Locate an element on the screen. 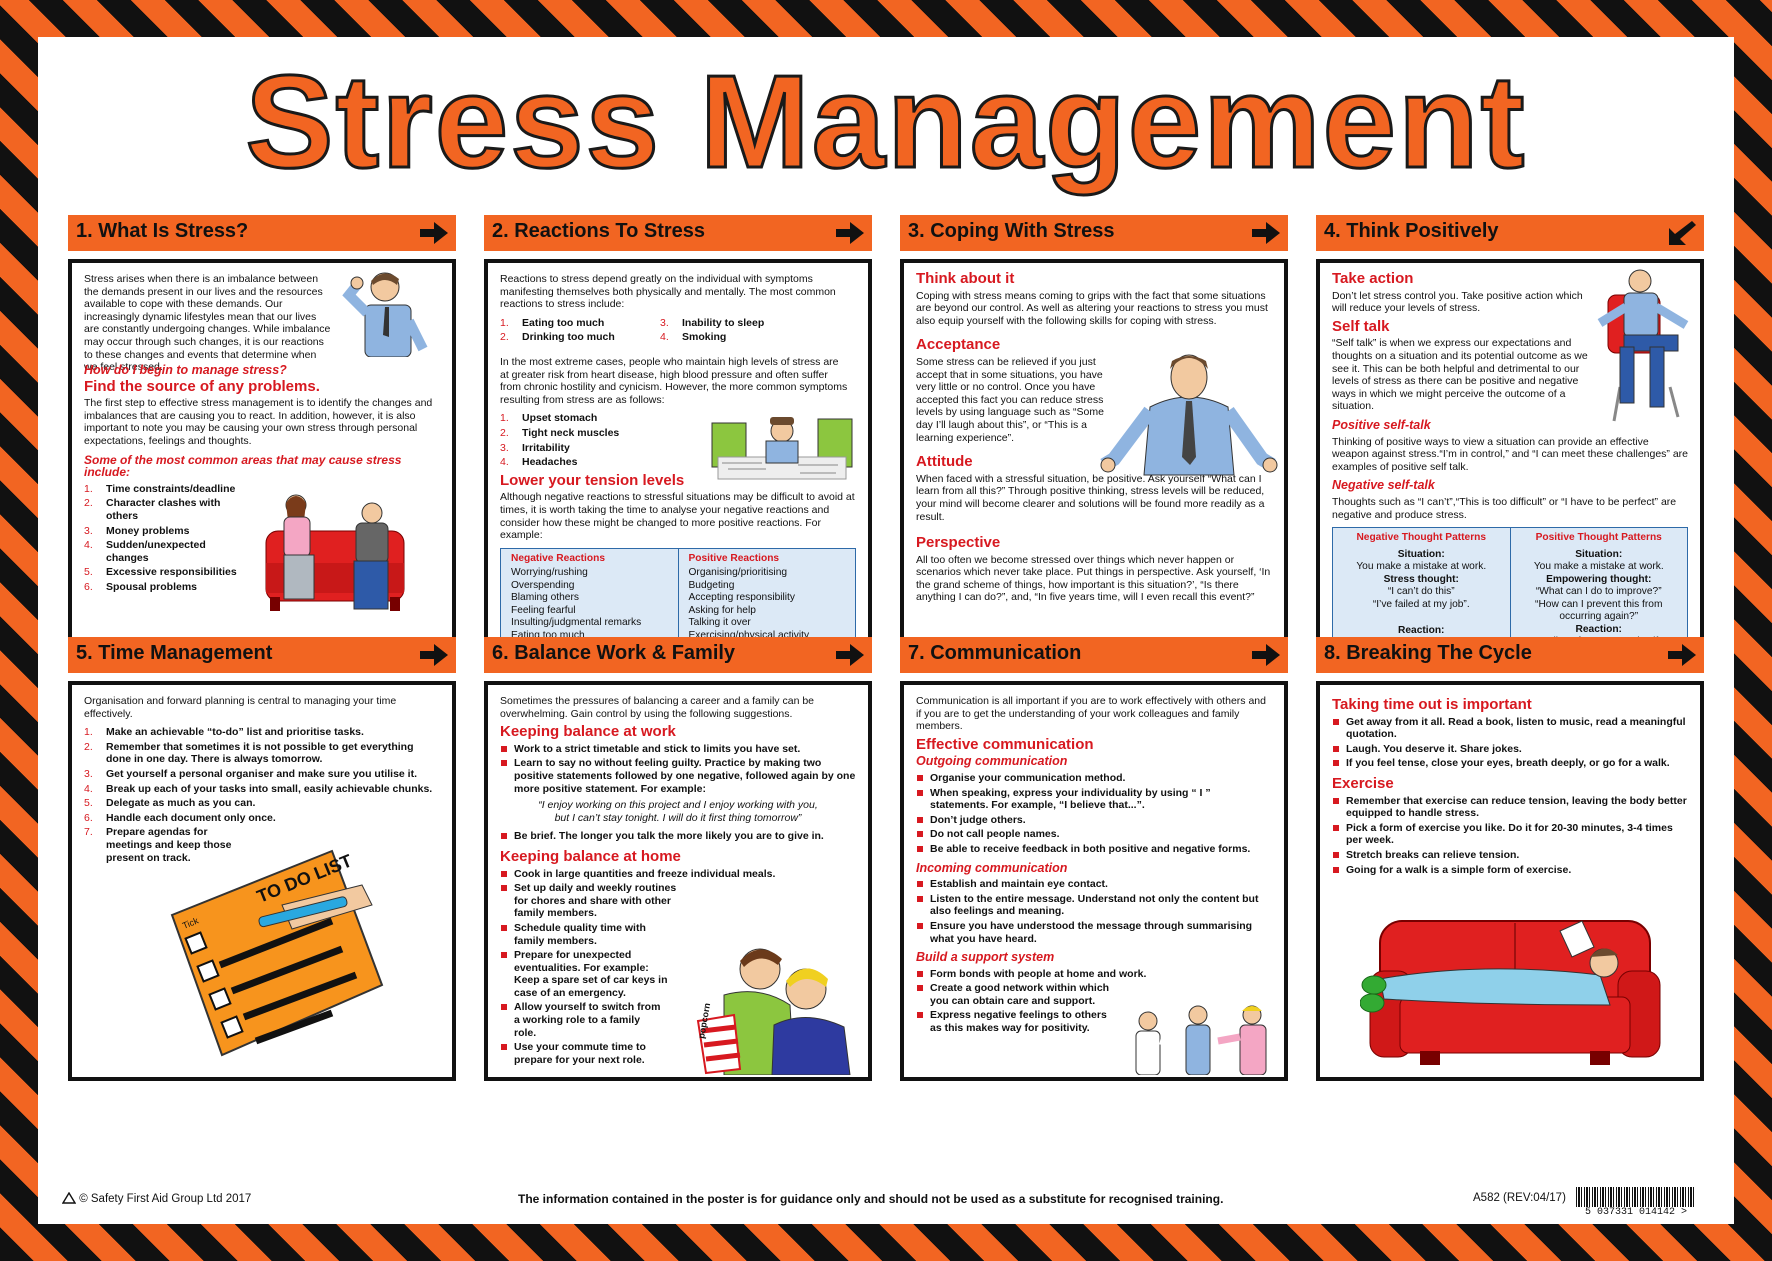 Image resolution: width=1772 pixels, height=1261 pixels. copyright-line: © Safety First Aid Group Ltd 2017 is located at coordinates (156, 1198).